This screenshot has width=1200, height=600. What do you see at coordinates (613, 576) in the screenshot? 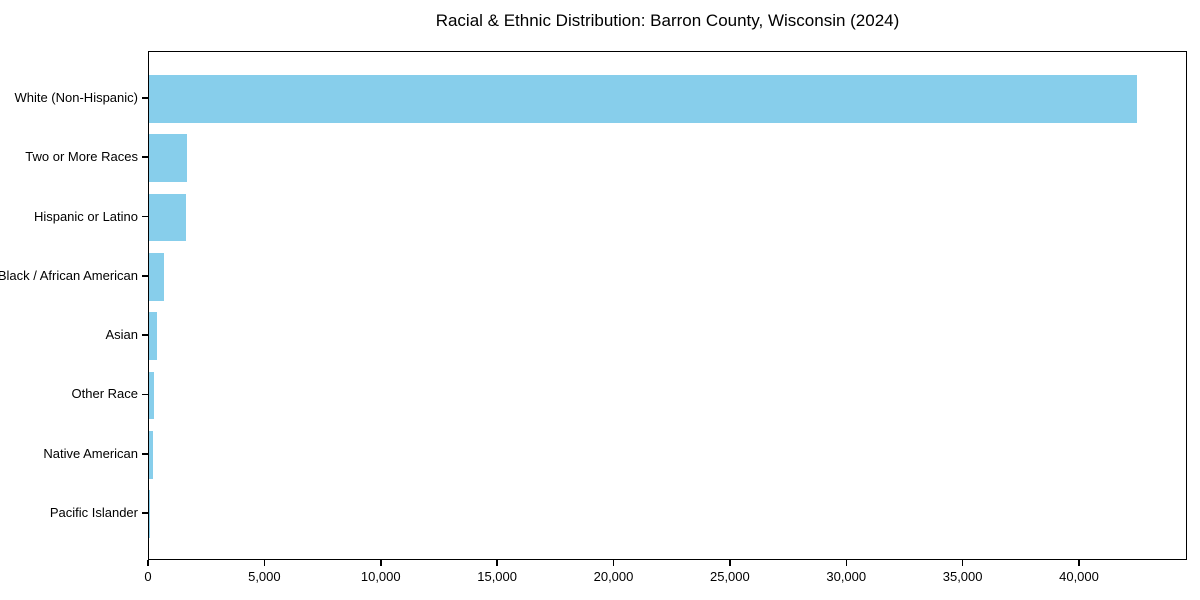
I see `x-axis-tick-label: 20,000` at bounding box center [613, 576].